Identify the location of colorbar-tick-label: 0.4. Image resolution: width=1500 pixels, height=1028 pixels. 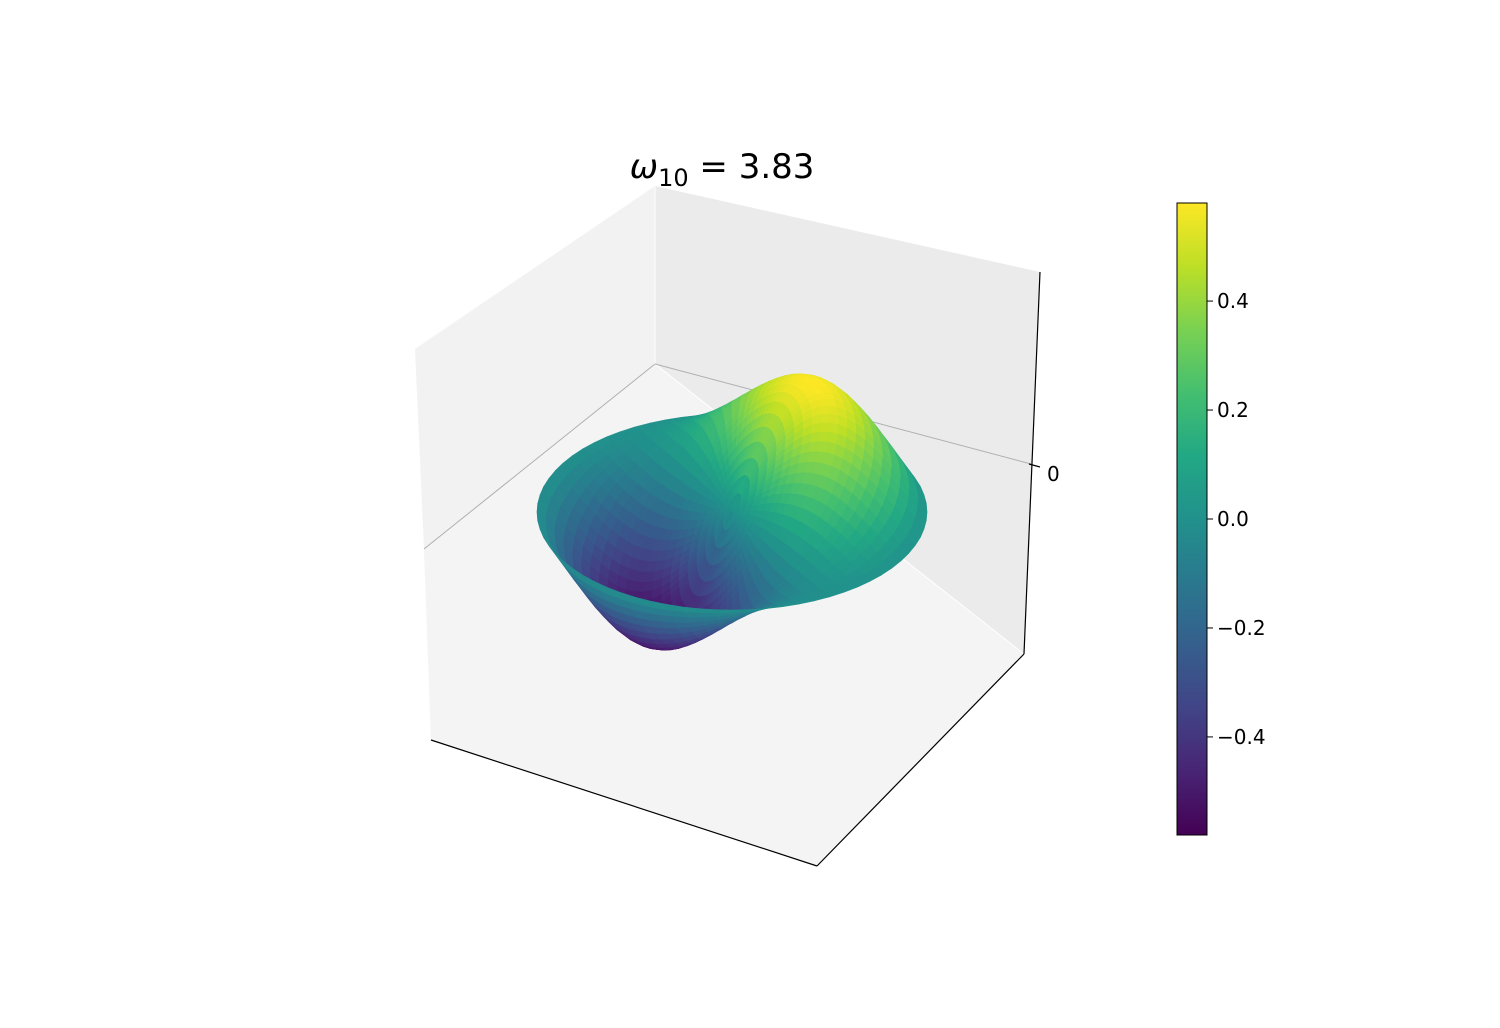
(1233, 301).